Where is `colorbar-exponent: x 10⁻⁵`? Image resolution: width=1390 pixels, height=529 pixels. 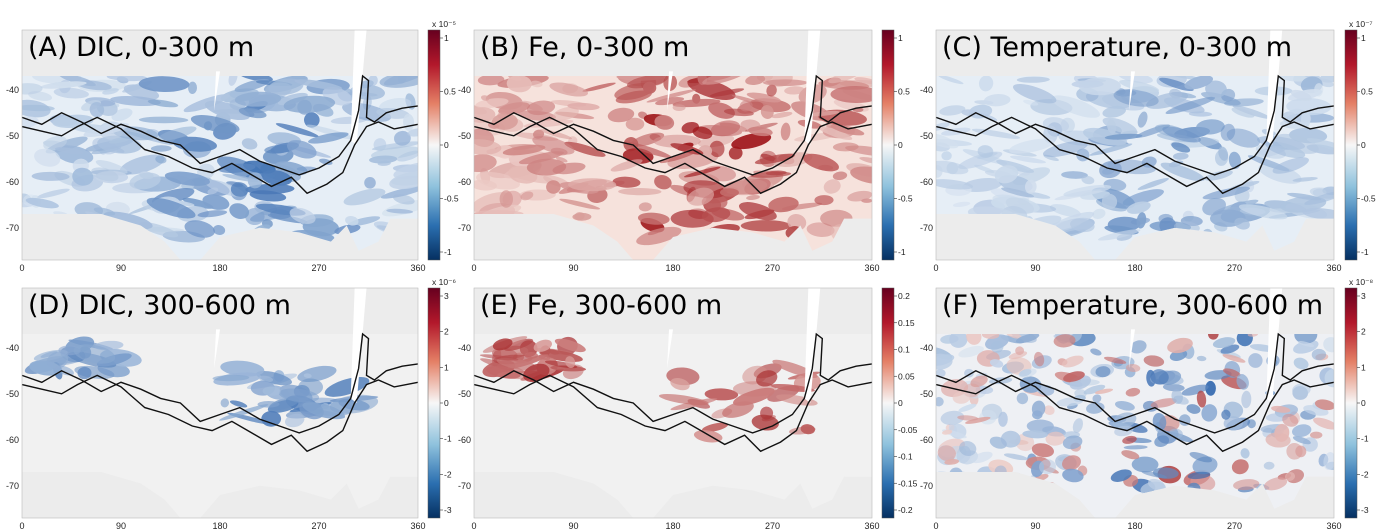 colorbar-exponent: x 10⁻⁵ is located at coordinates (444, 24).